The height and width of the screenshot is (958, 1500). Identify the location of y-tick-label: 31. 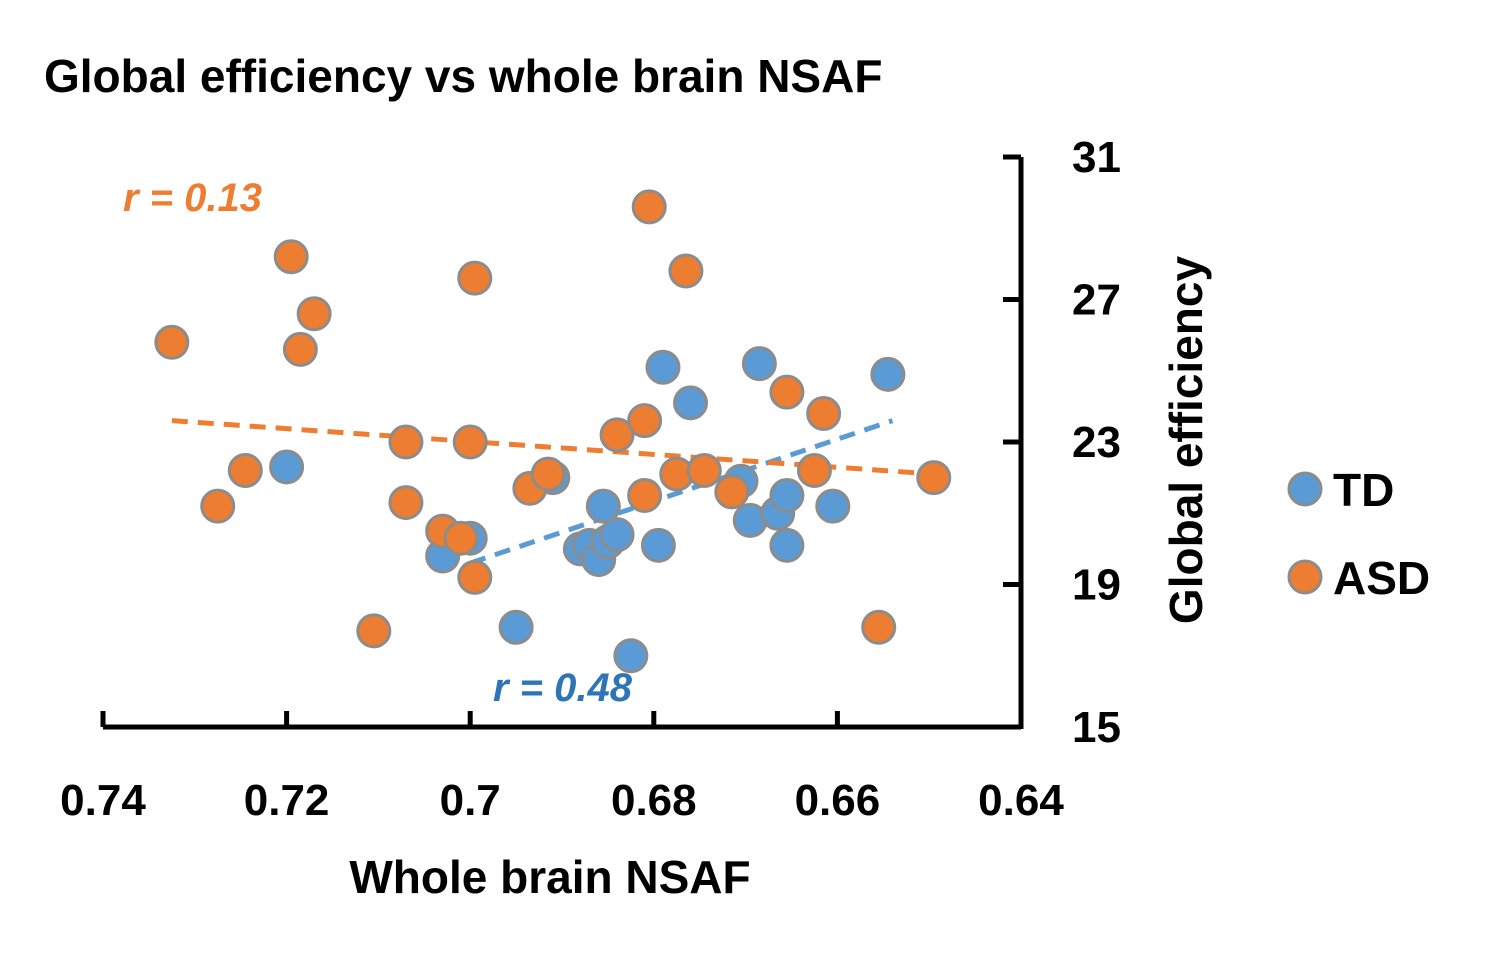
(1096, 157).